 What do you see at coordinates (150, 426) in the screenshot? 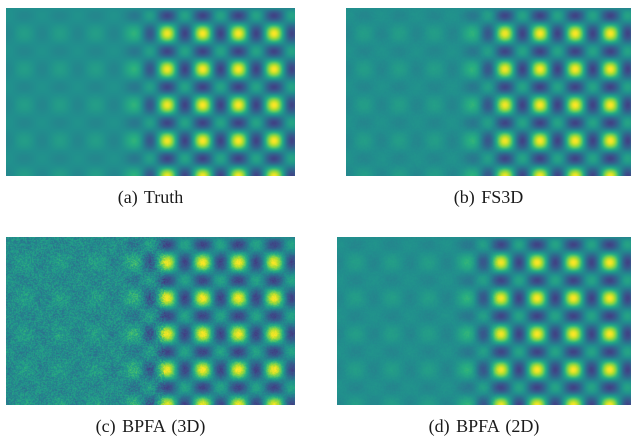
I see `caption-bpfa-3d: (c) BPFA (3D)` at bounding box center [150, 426].